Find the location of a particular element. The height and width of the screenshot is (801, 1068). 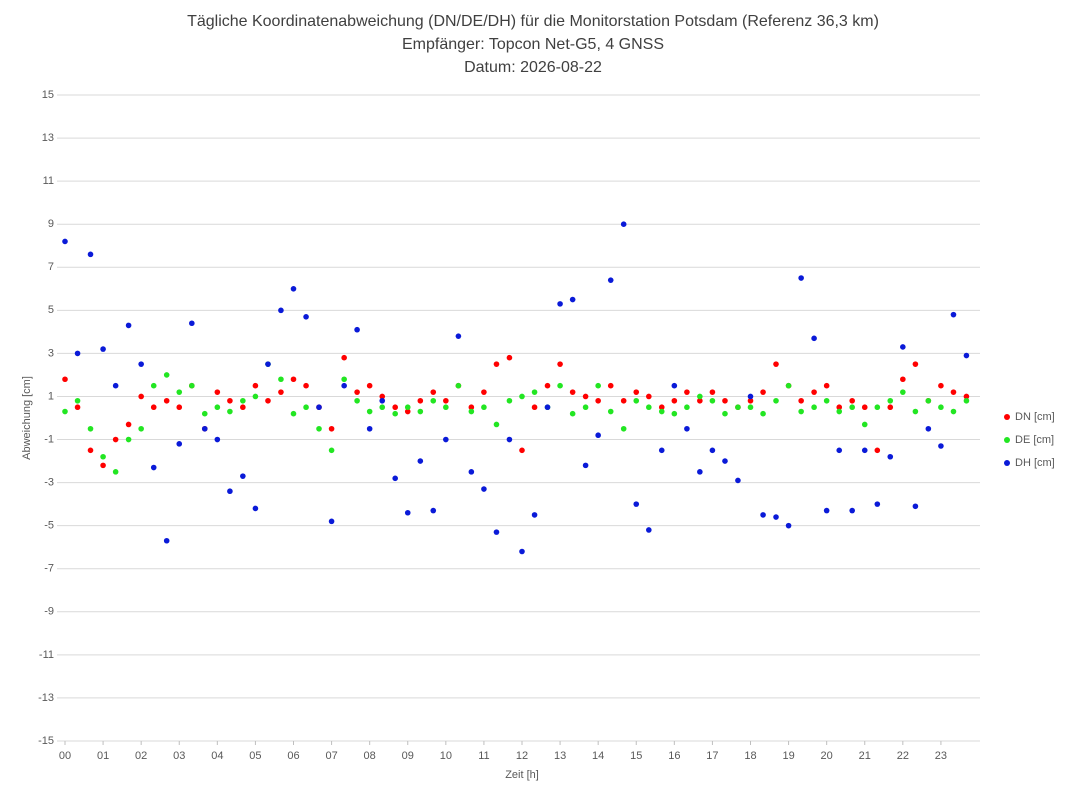

x-tick-label: 11 is located at coordinates (483, 756).